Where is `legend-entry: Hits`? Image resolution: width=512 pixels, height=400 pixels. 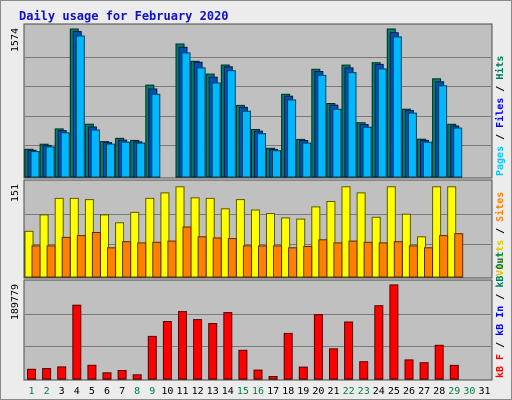
legend-entry: Hits is located at coordinates (500, 68).